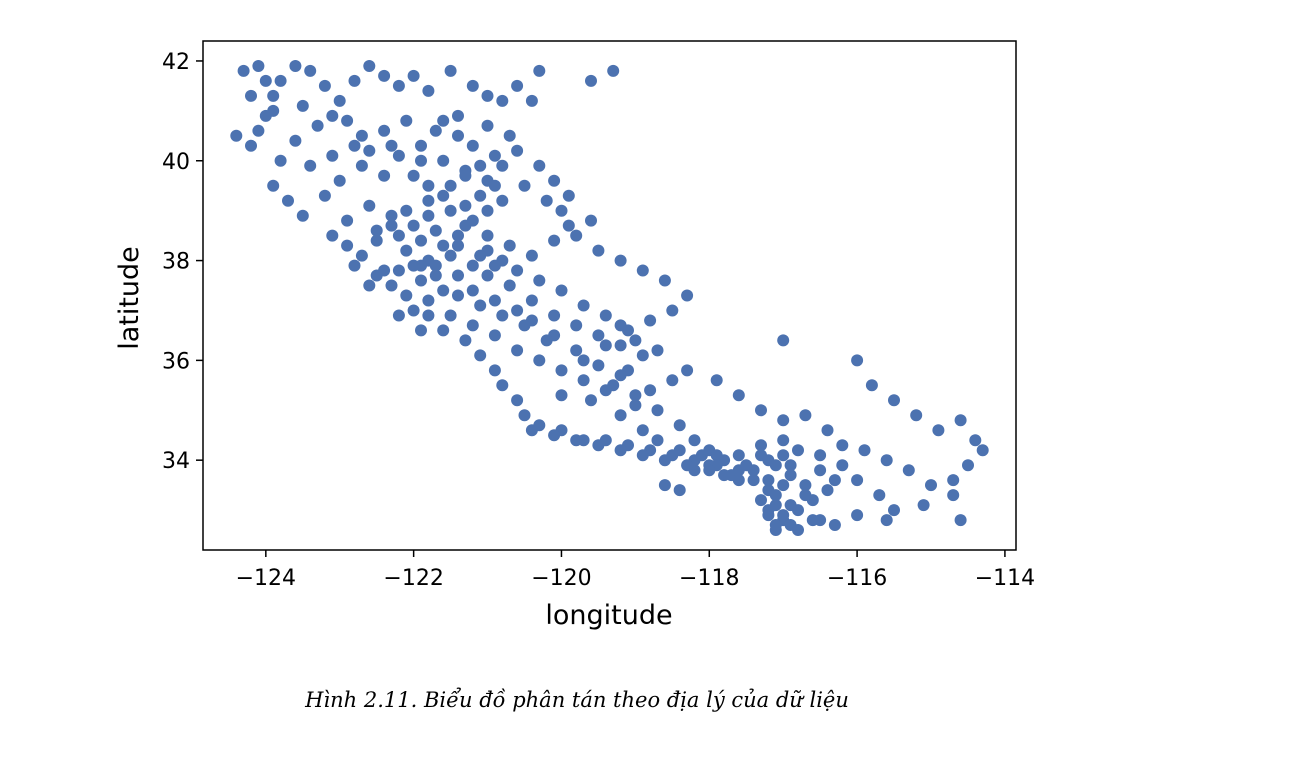 The image size is (1297, 764). Describe the element at coordinates (413, 578) in the screenshot. I see `x-tick-label: −122` at that location.